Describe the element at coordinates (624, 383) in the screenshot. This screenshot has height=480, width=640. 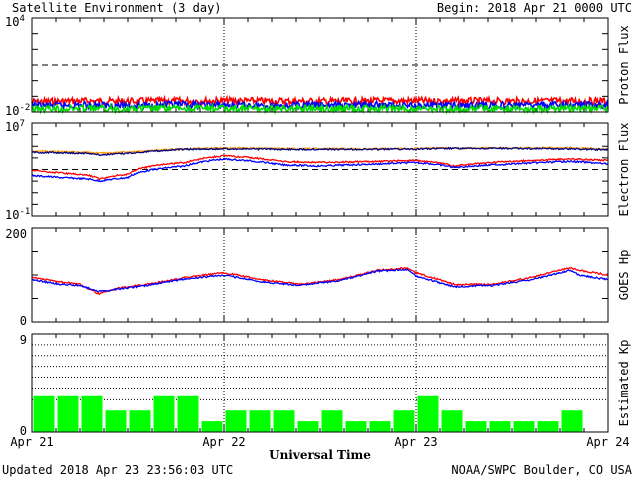
I see `panel-label: Estimated Kp` at that location.